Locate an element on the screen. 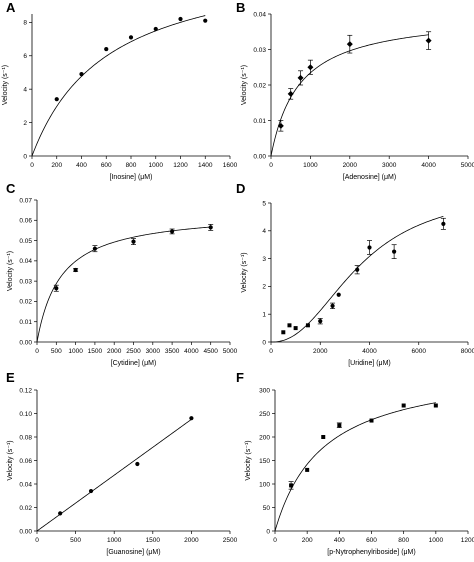 The height and width of the screenshot is (562, 474). y-tick-label: 50 is located at coordinates (267, 508).